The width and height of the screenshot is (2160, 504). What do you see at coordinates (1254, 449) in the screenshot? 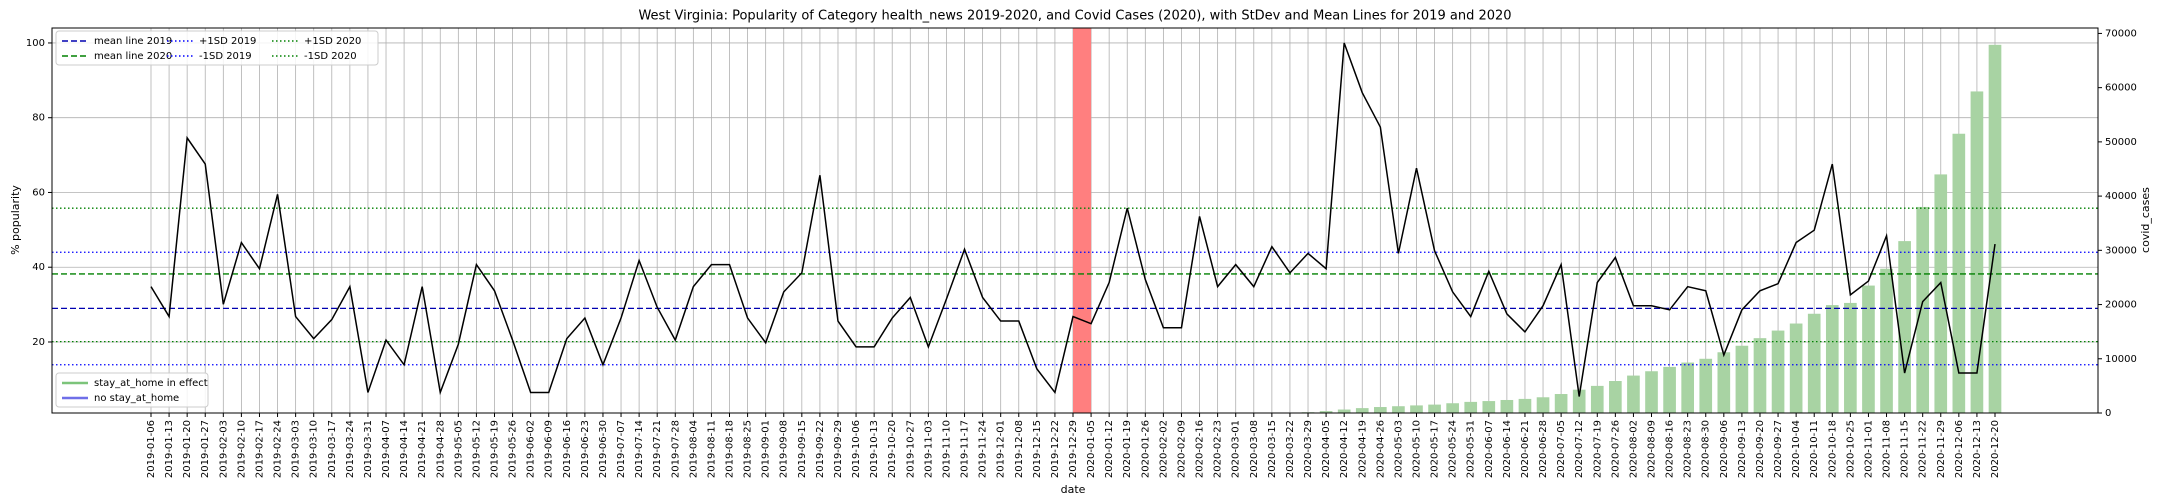
I see `x-tick-label: 2020-03-08` at bounding box center [1254, 449].